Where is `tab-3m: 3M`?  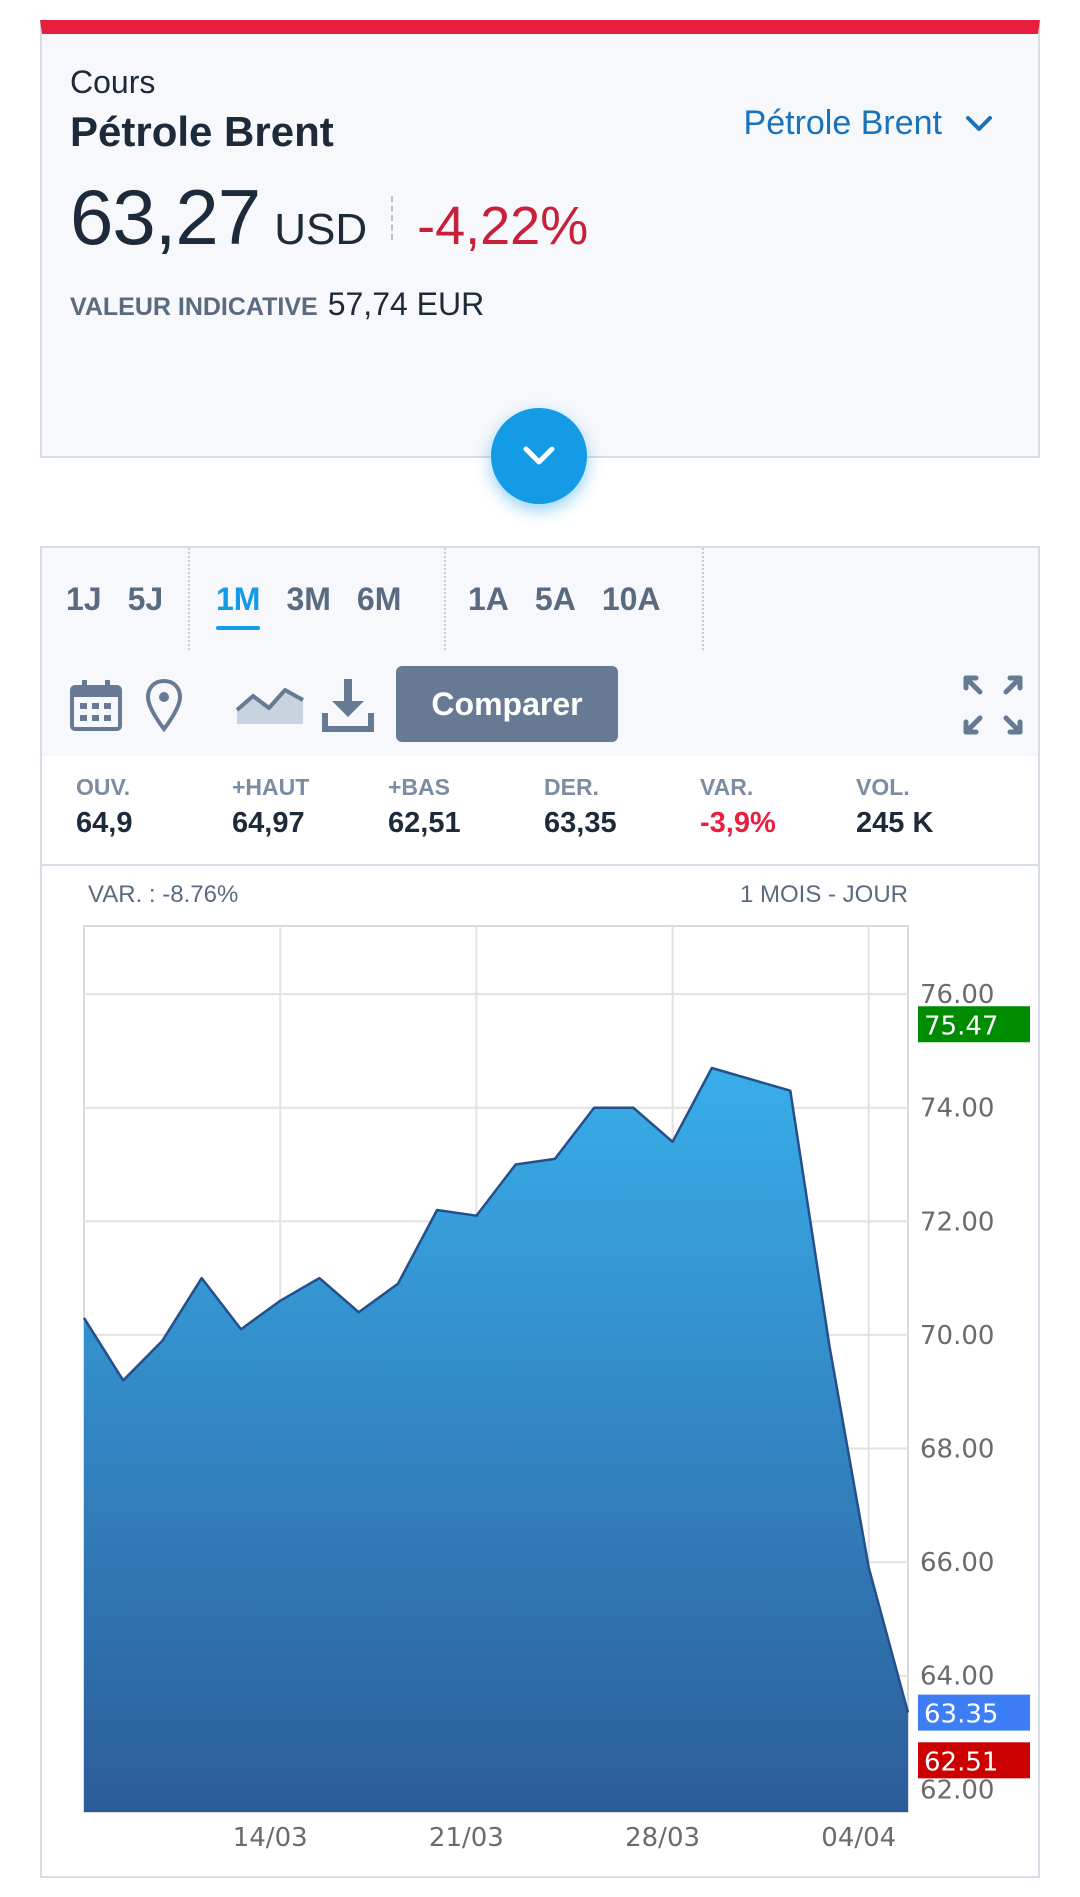
tab-3m: 3M is located at coordinates (308, 598).